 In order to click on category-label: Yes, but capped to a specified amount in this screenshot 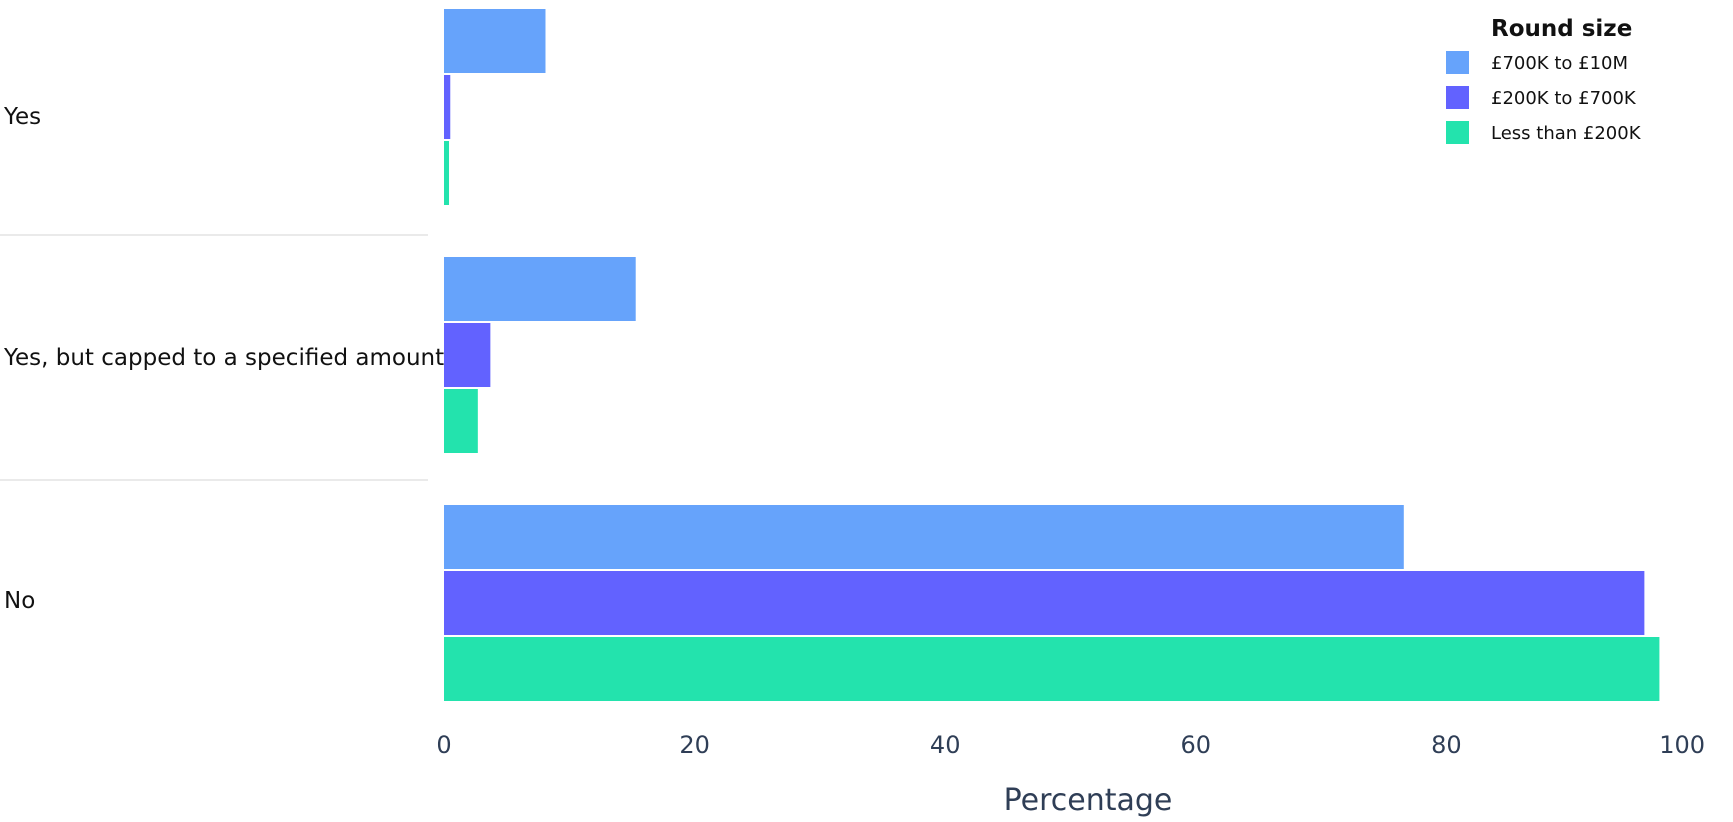, I will do `click(223, 358)`.